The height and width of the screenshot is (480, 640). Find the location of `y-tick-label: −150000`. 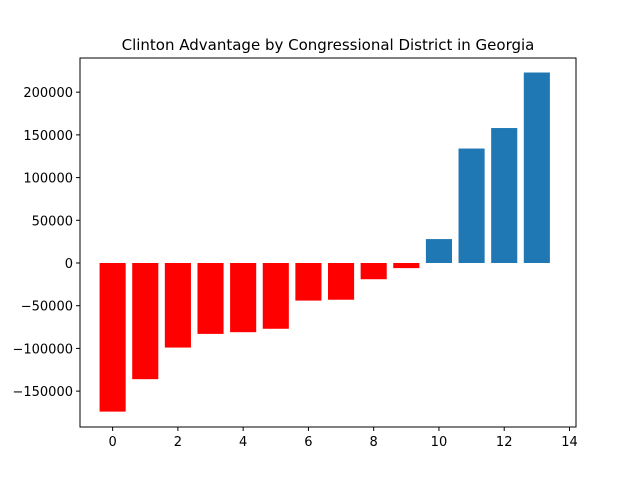

y-tick-label: −150000 is located at coordinates (42, 392).